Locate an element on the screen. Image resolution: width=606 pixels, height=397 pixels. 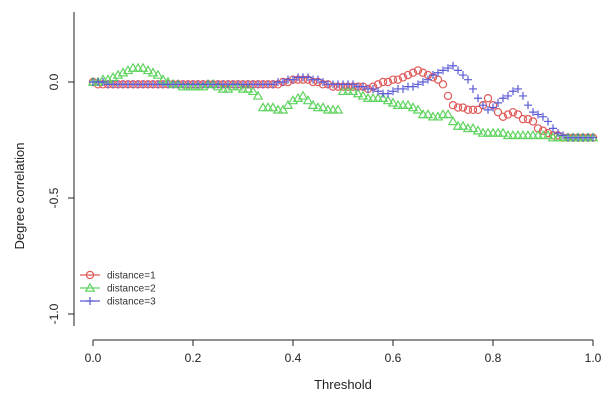
y-tick-label: -1.0 is located at coordinates (54, 313).